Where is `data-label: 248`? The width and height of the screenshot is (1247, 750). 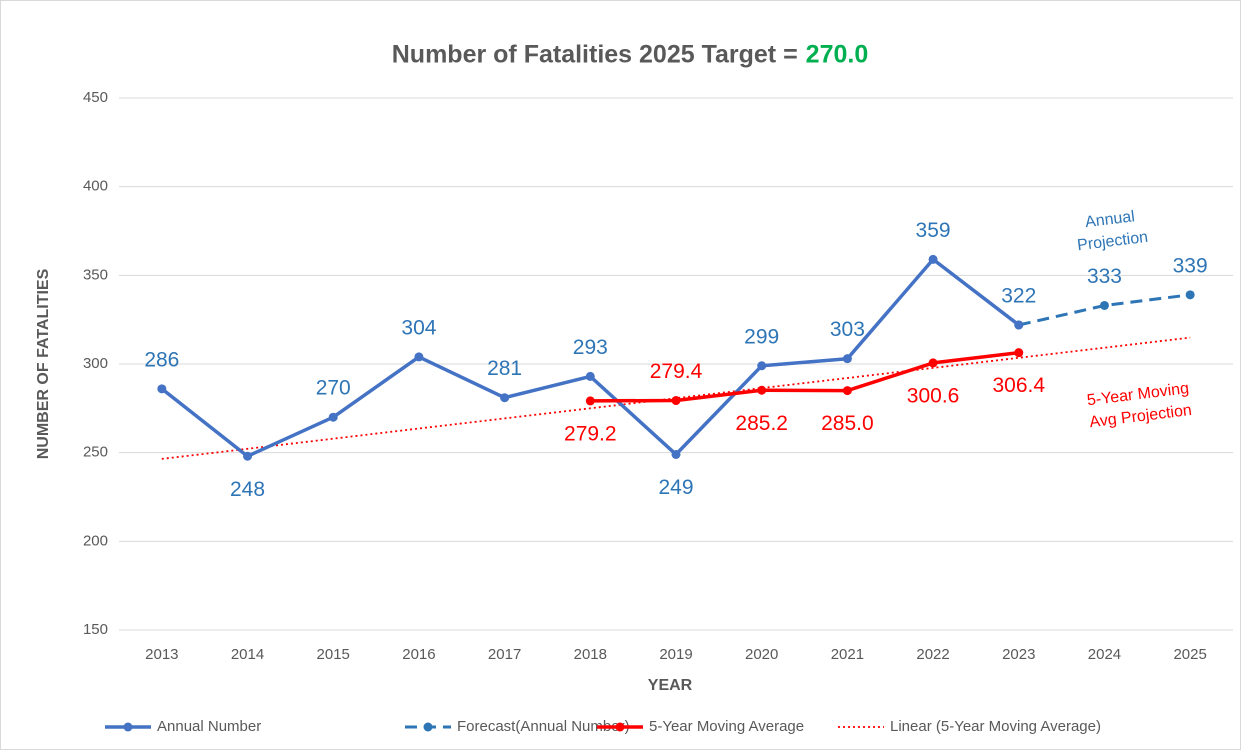 data-label: 248 is located at coordinates (247, 489).